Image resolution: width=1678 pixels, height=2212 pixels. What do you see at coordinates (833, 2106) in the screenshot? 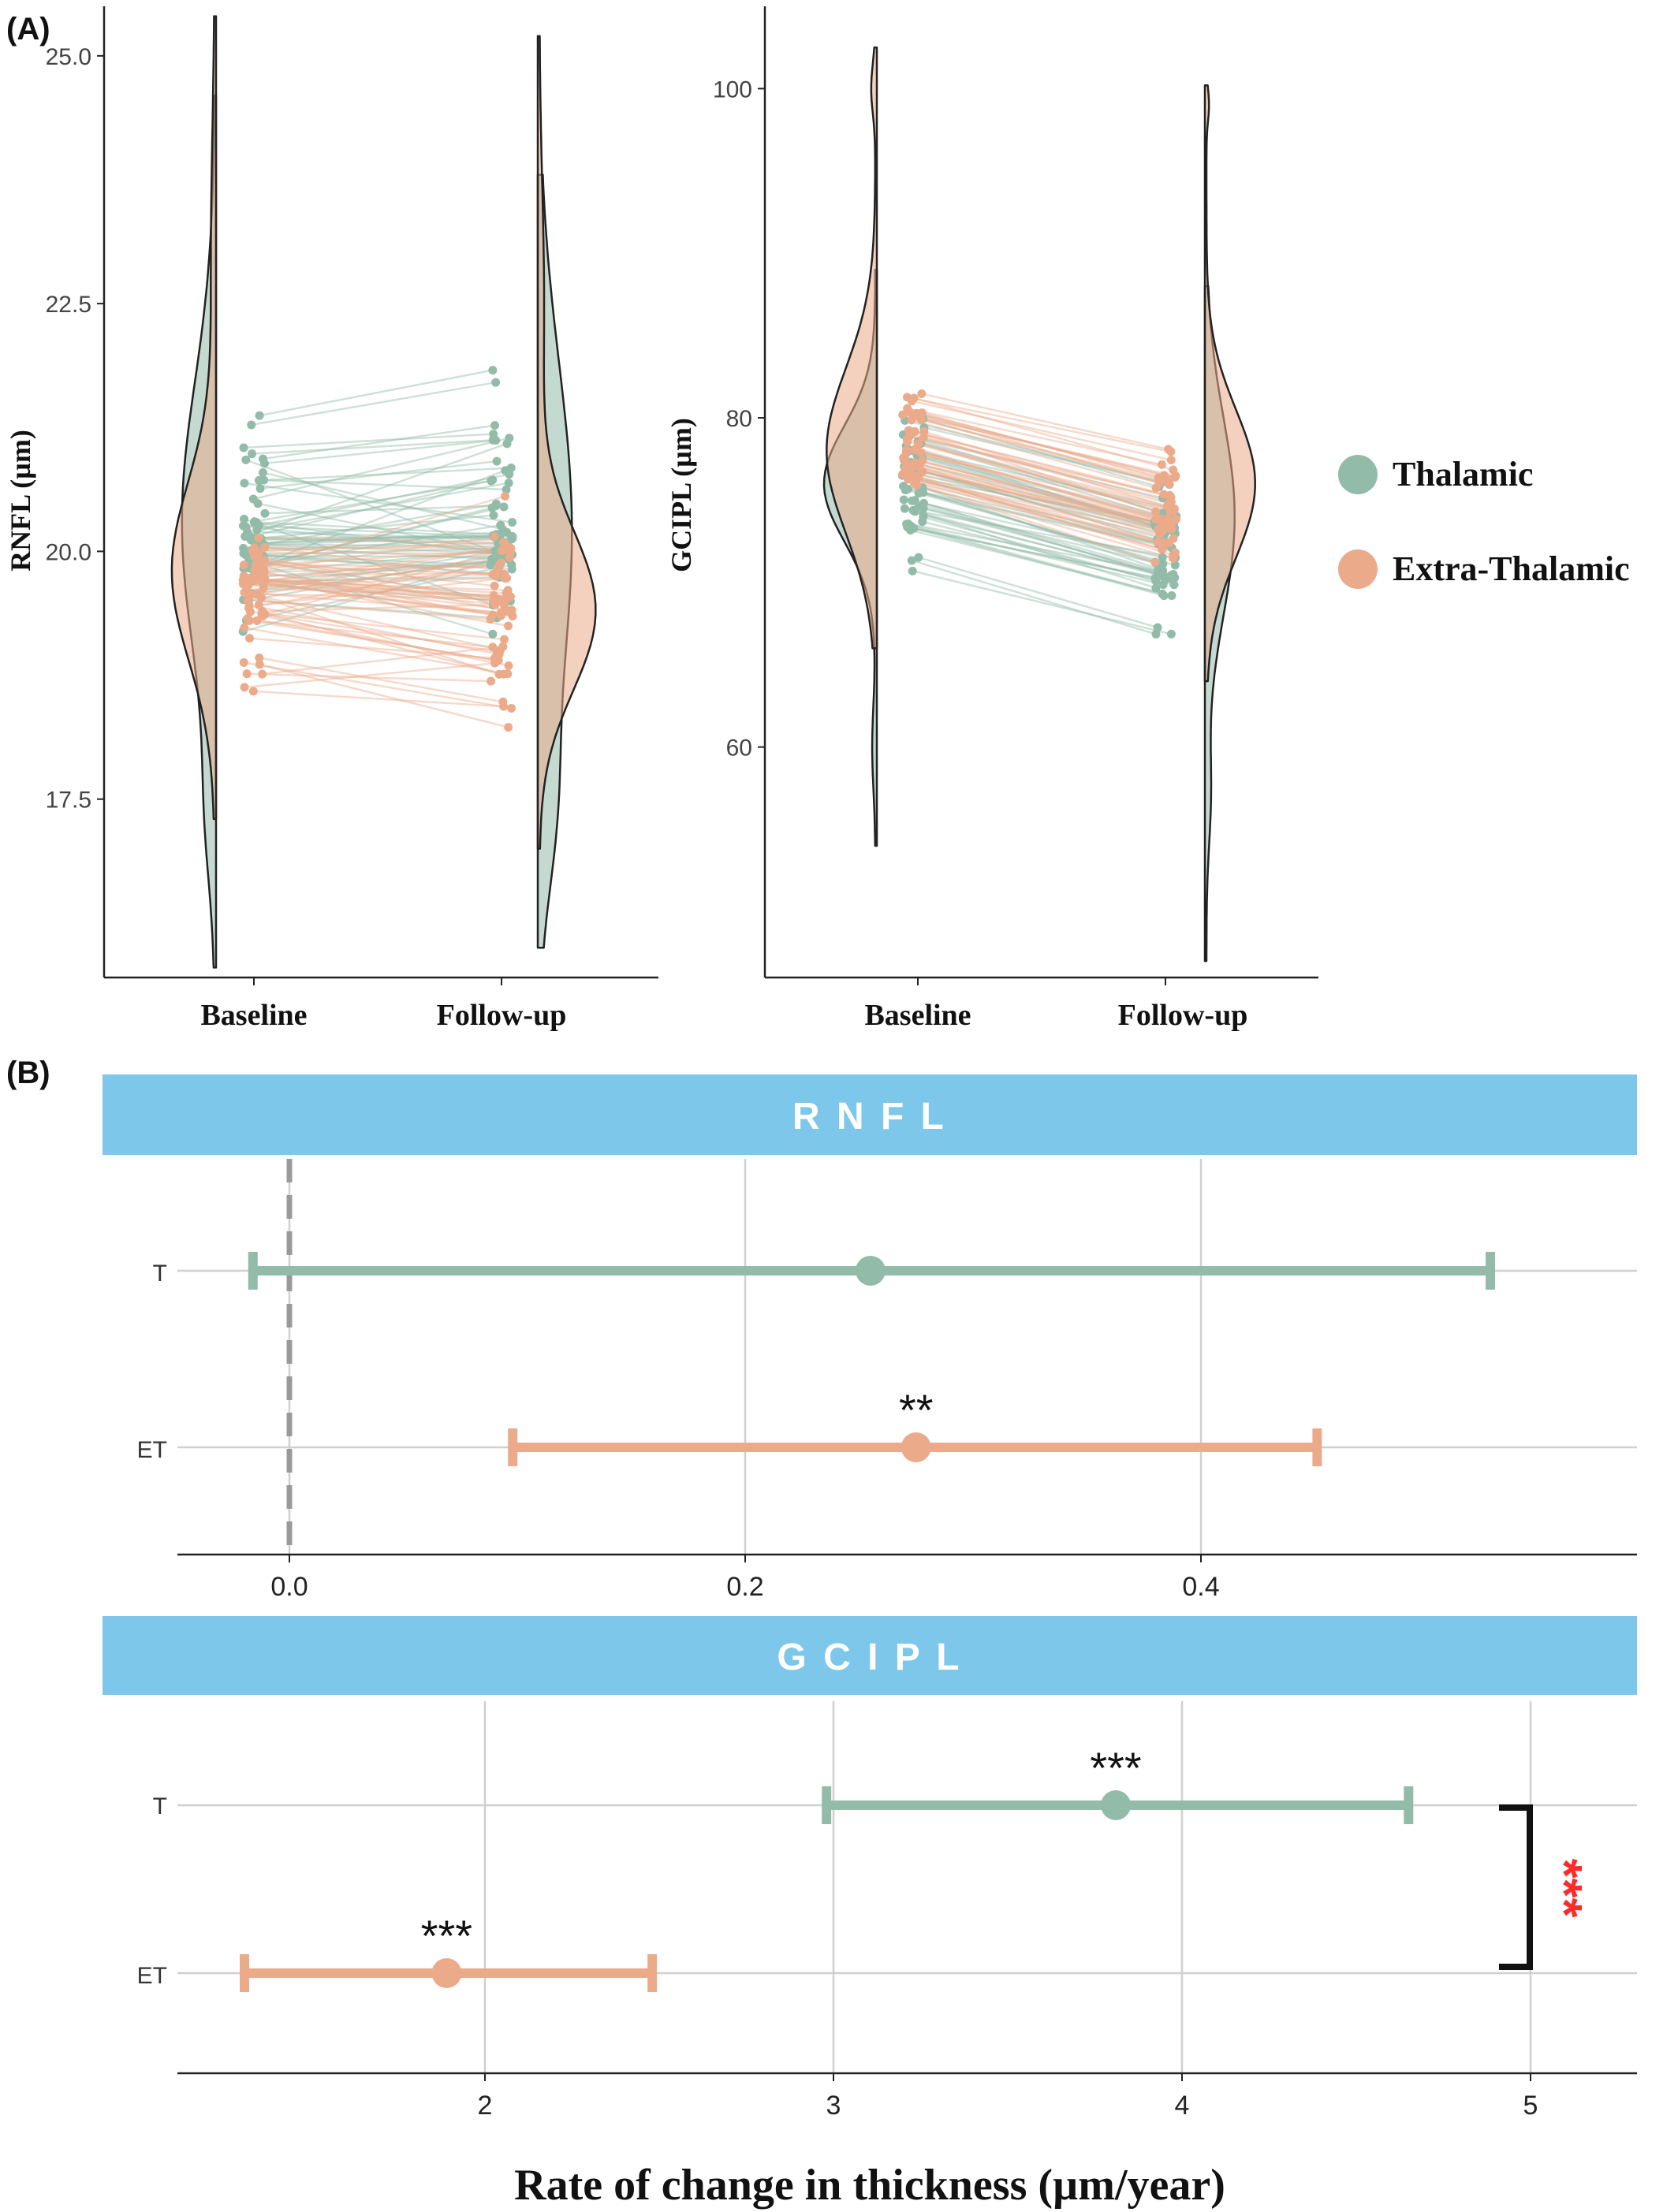
I see `x-tick-label-1: 3` at bounding box center [833, 2106].